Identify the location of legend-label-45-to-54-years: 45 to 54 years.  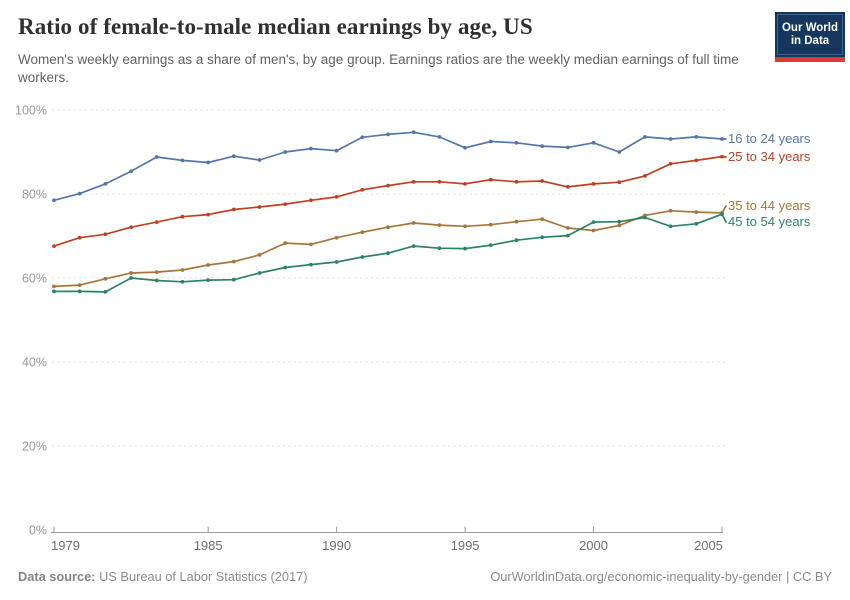
(769, 221).